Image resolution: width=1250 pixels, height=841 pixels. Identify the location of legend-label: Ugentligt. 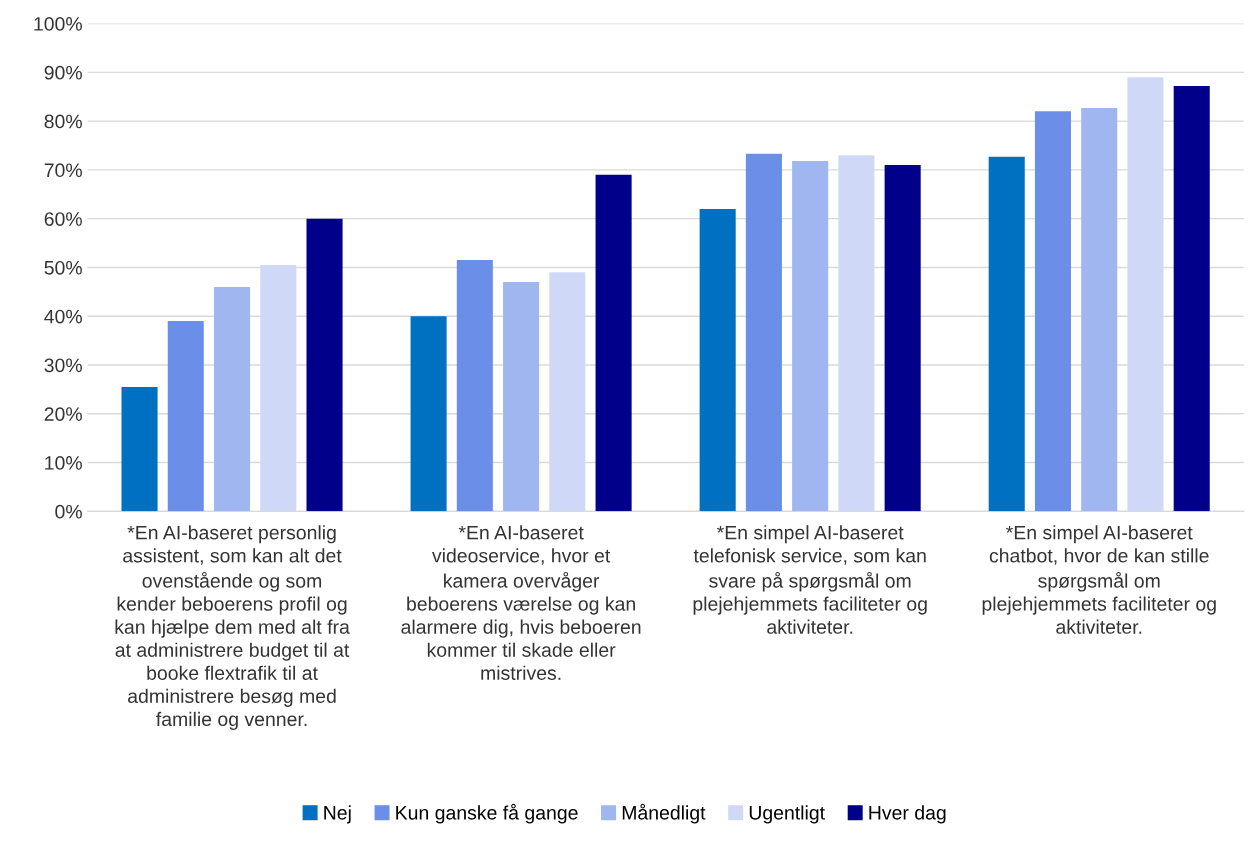
(787, 814).